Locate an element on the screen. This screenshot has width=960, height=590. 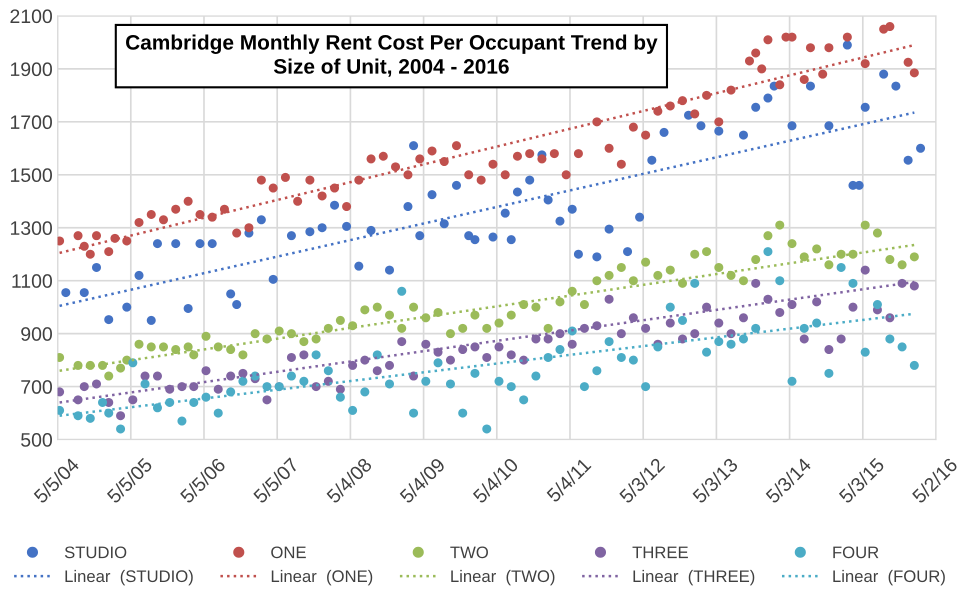
y-tick-label: 1900 is located at coordinates (31, 69).